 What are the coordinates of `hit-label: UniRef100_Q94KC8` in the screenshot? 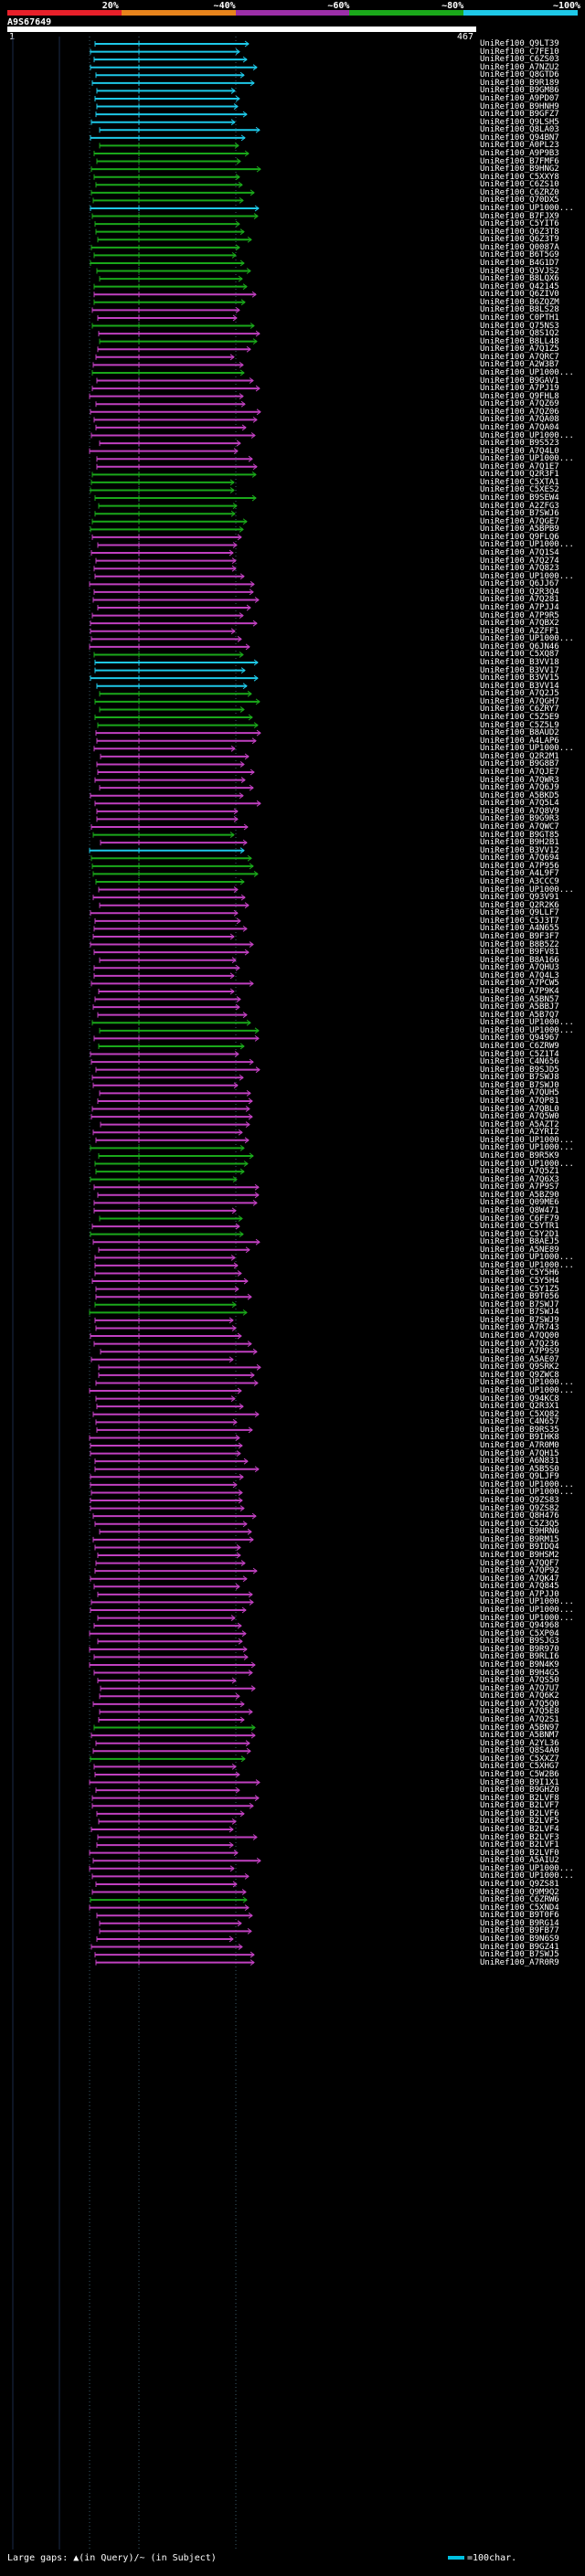 It's located at (519, 1399).